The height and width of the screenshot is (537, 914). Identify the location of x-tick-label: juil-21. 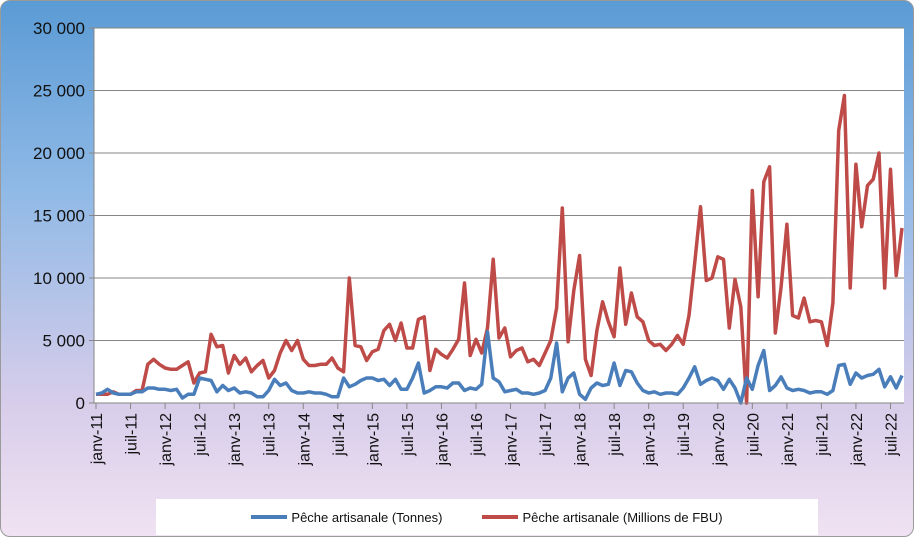
(822, 435).